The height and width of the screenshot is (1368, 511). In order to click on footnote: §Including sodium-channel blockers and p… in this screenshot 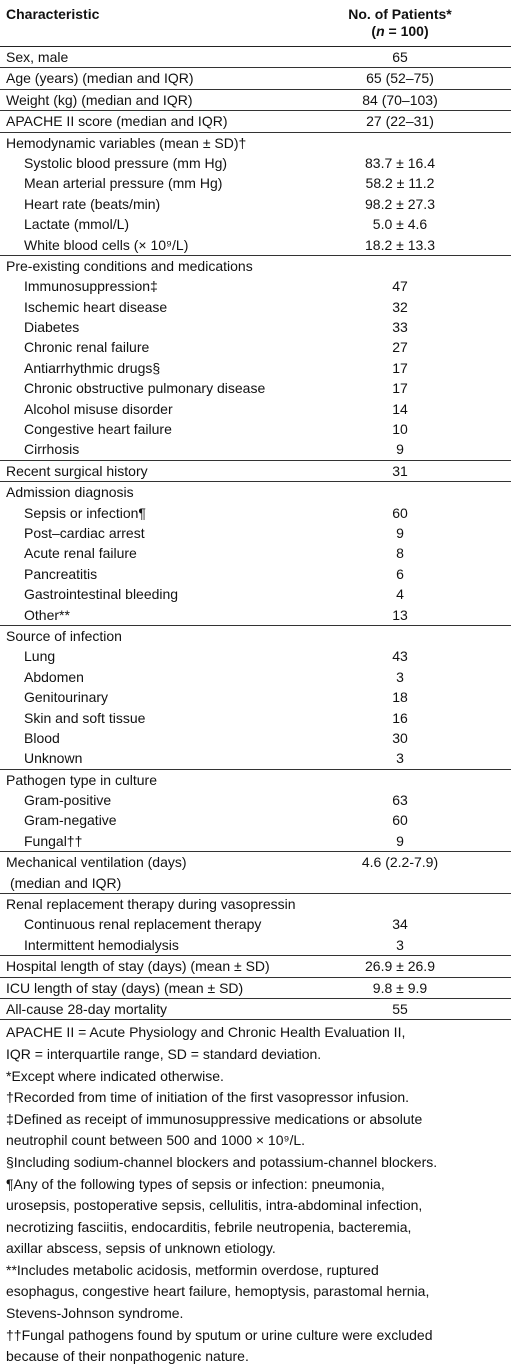, I will do `click(258, 1163)`.